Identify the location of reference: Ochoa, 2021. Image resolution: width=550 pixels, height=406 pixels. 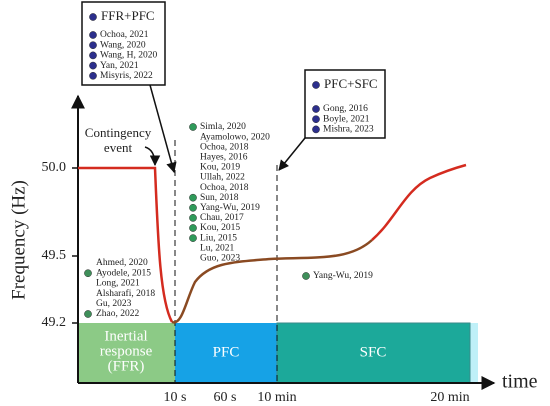
(124, 35).